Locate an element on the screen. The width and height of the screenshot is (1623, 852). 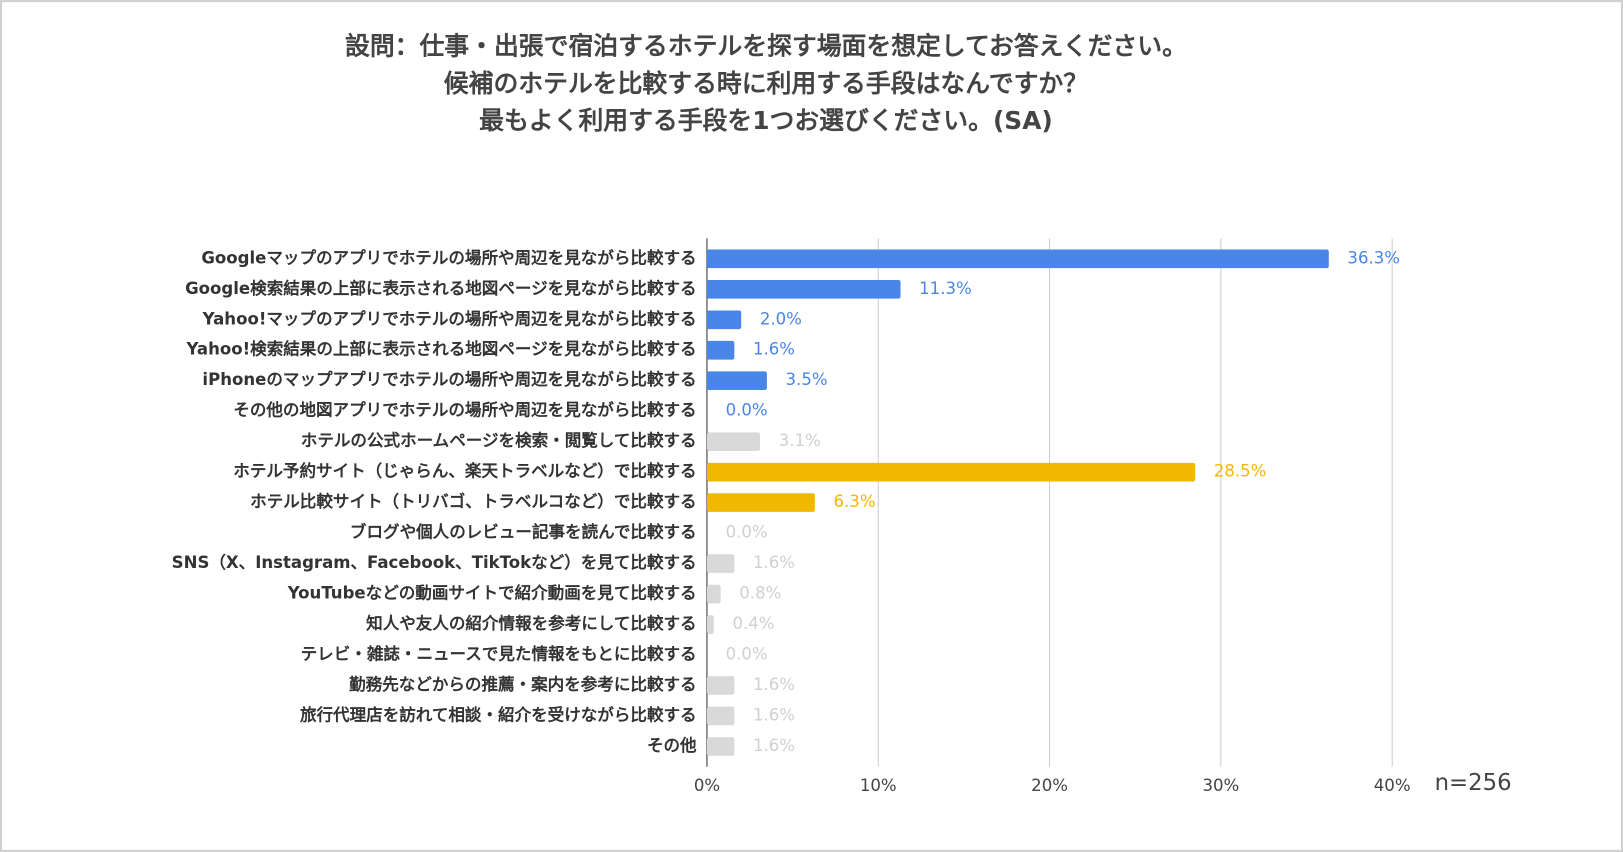
value-label: 11.3% is located at coordinates (945, 288).